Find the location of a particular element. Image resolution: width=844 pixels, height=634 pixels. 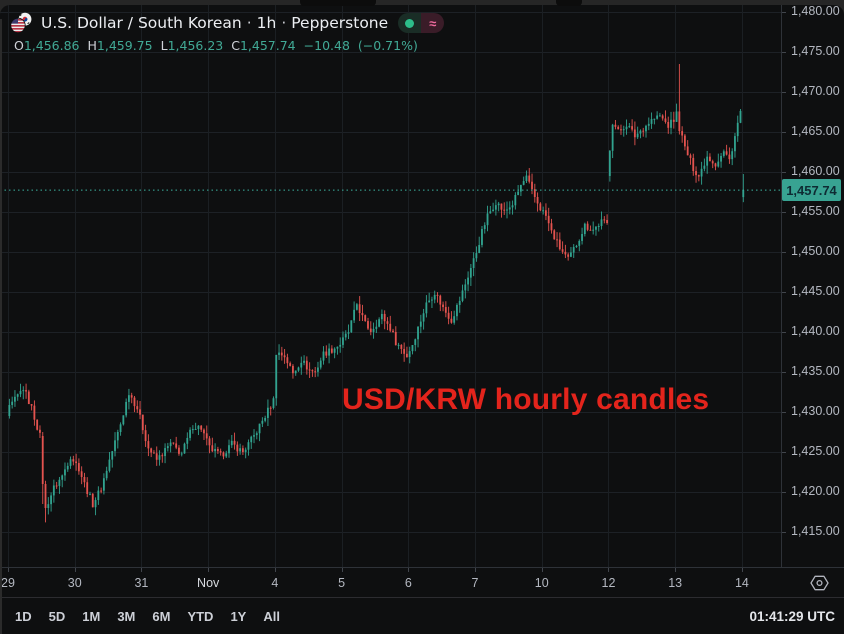

time-tick-label: 7 is located at coordinates (475, 583).